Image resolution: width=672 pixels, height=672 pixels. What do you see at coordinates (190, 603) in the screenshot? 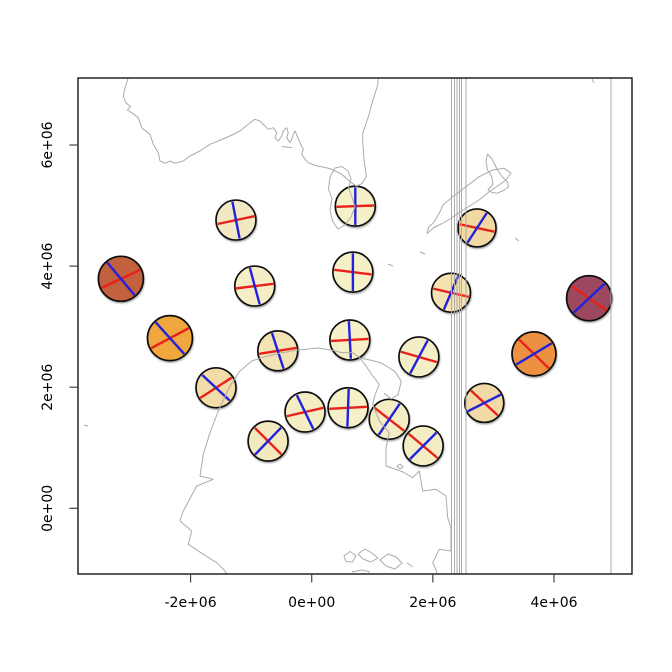
I see `x-tick-label: -2e+06` at bounding box center [190, 603].